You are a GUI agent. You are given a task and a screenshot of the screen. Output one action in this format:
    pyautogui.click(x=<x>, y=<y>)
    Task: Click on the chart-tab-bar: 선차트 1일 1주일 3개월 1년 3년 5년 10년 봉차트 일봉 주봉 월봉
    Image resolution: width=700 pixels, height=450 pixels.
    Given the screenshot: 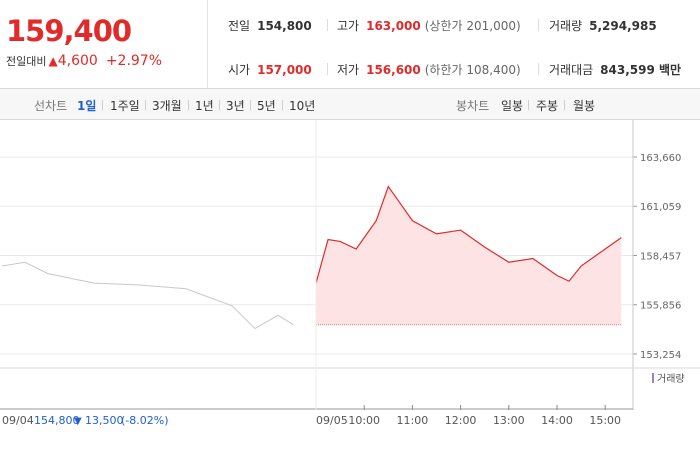 What is the action you would take?
    pyautogui.click(x=350, y=104)
    